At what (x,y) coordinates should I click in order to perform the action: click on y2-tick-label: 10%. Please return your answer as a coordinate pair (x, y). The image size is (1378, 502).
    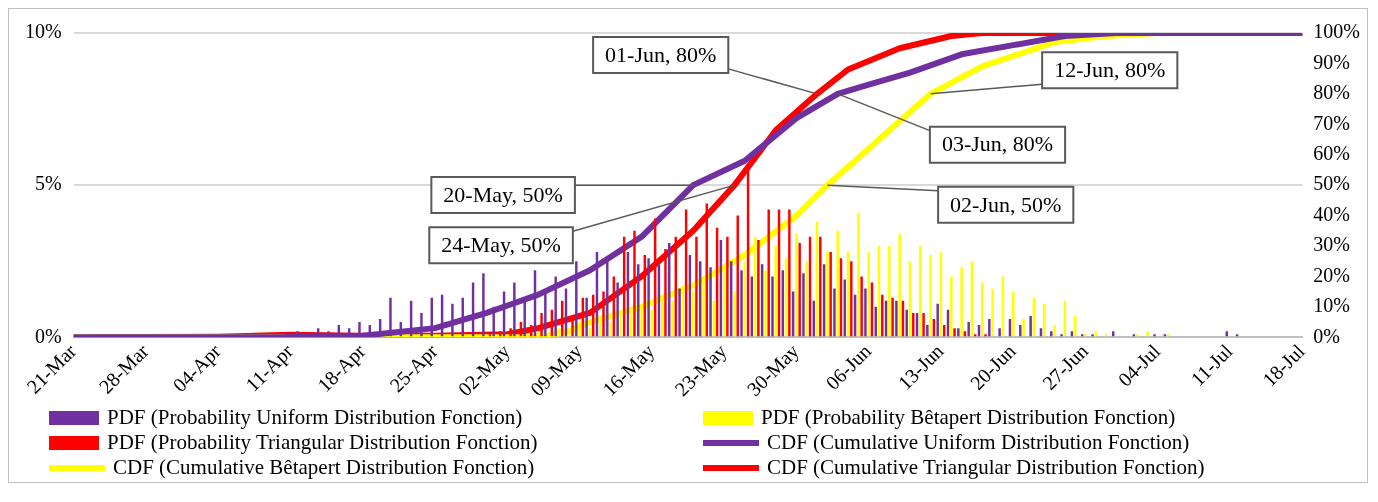
    Looking at the image, I should click on (1332, 305).